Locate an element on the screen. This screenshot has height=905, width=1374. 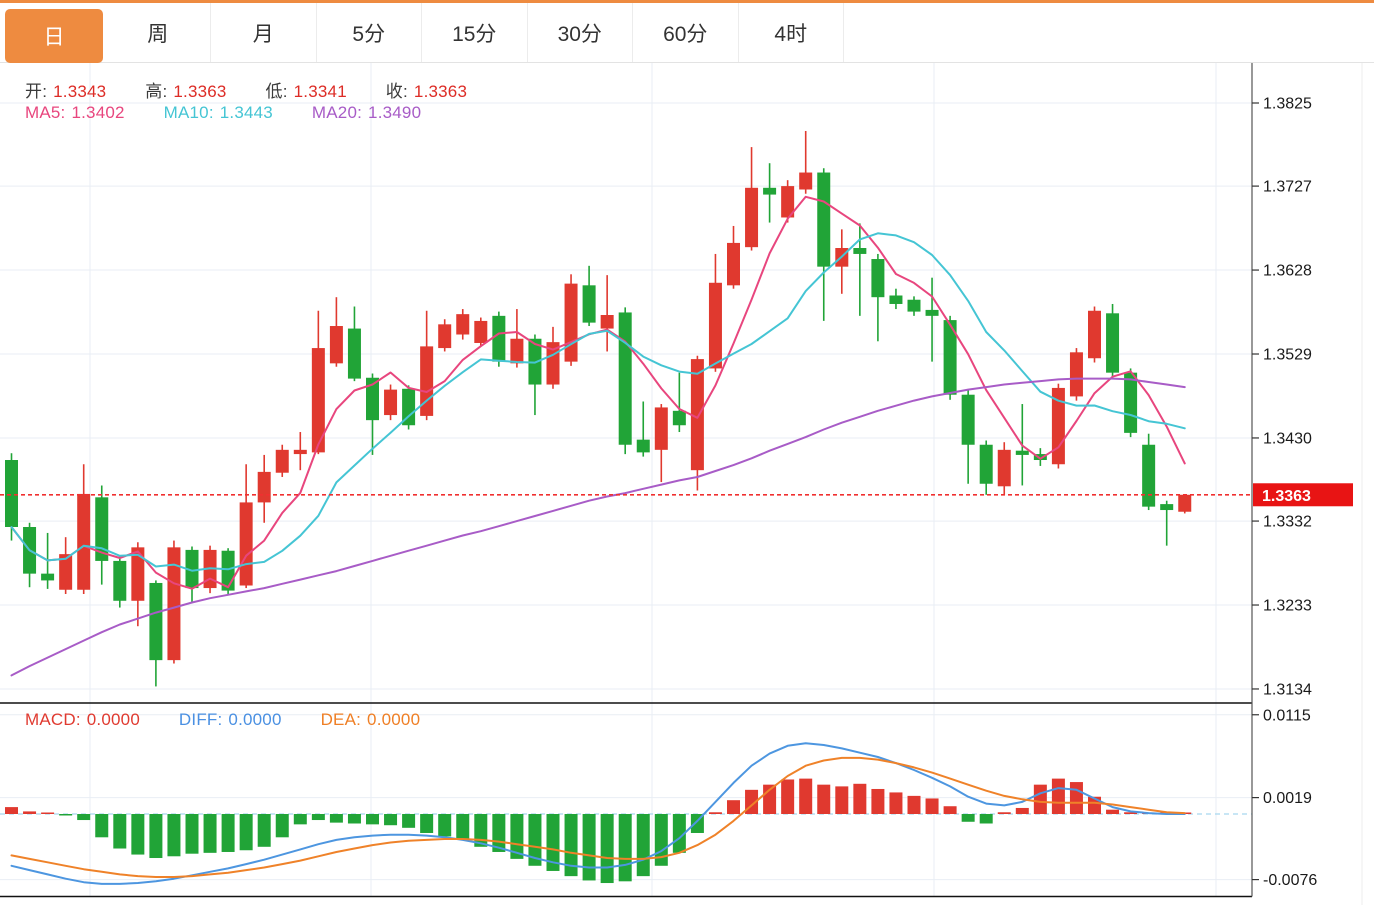
tab-week: 周 is located at coordinates (158, 32).